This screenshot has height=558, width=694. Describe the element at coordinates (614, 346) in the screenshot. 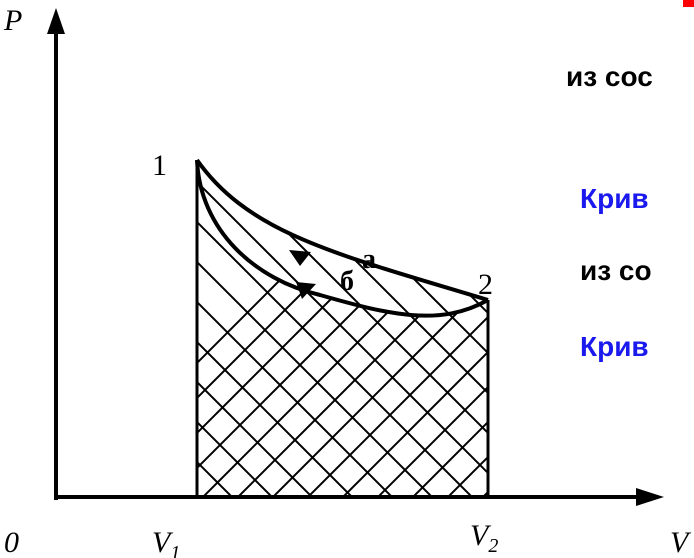

I see `side-text-line4: Крив` at that location.